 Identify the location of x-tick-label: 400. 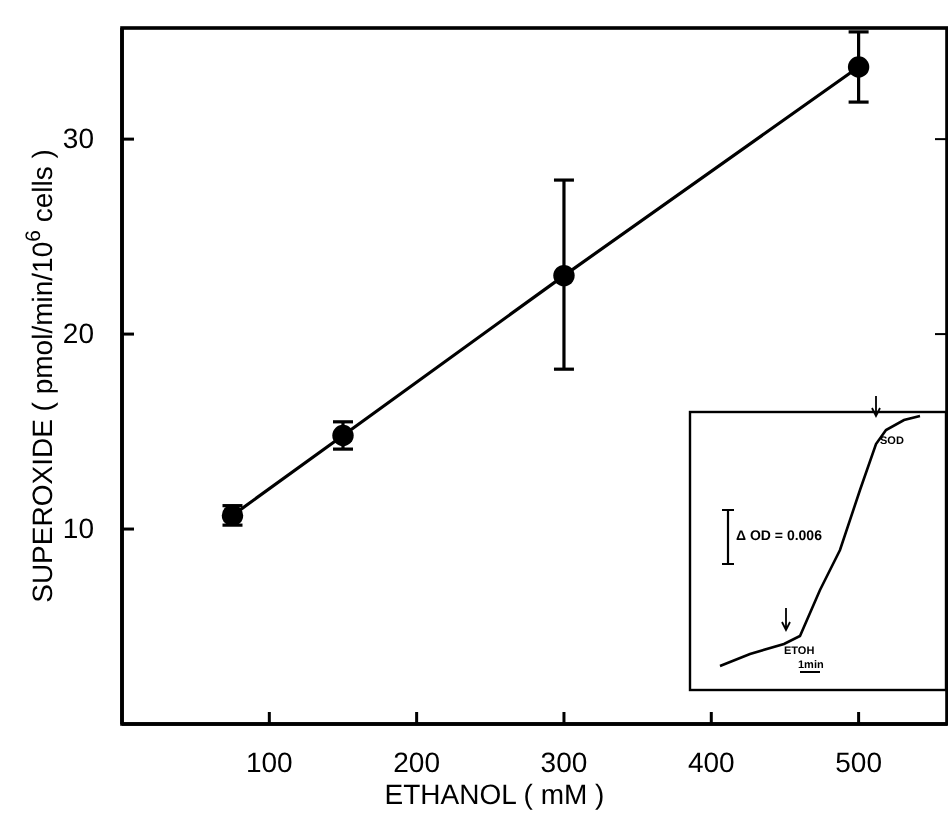
(711, 761).